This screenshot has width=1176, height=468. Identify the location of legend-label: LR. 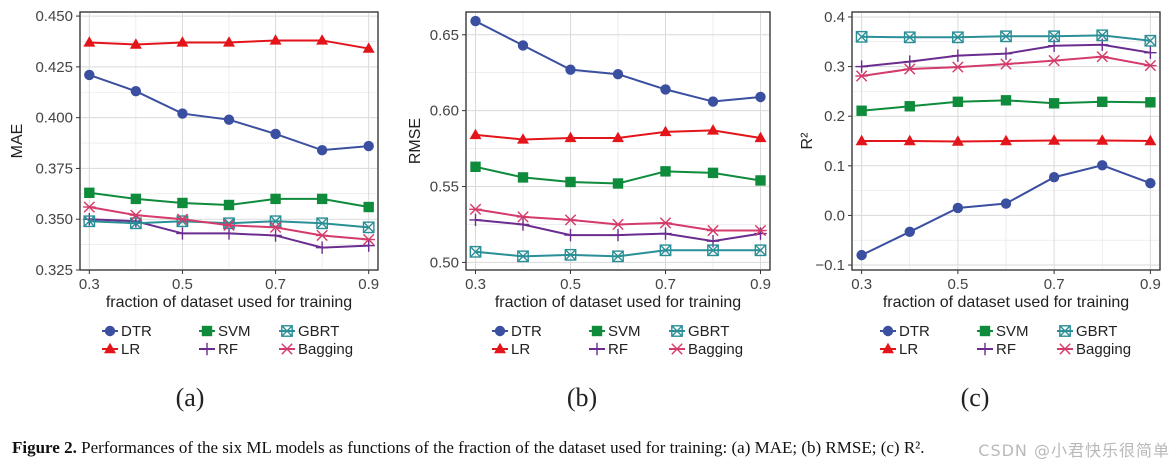
(520, 349).